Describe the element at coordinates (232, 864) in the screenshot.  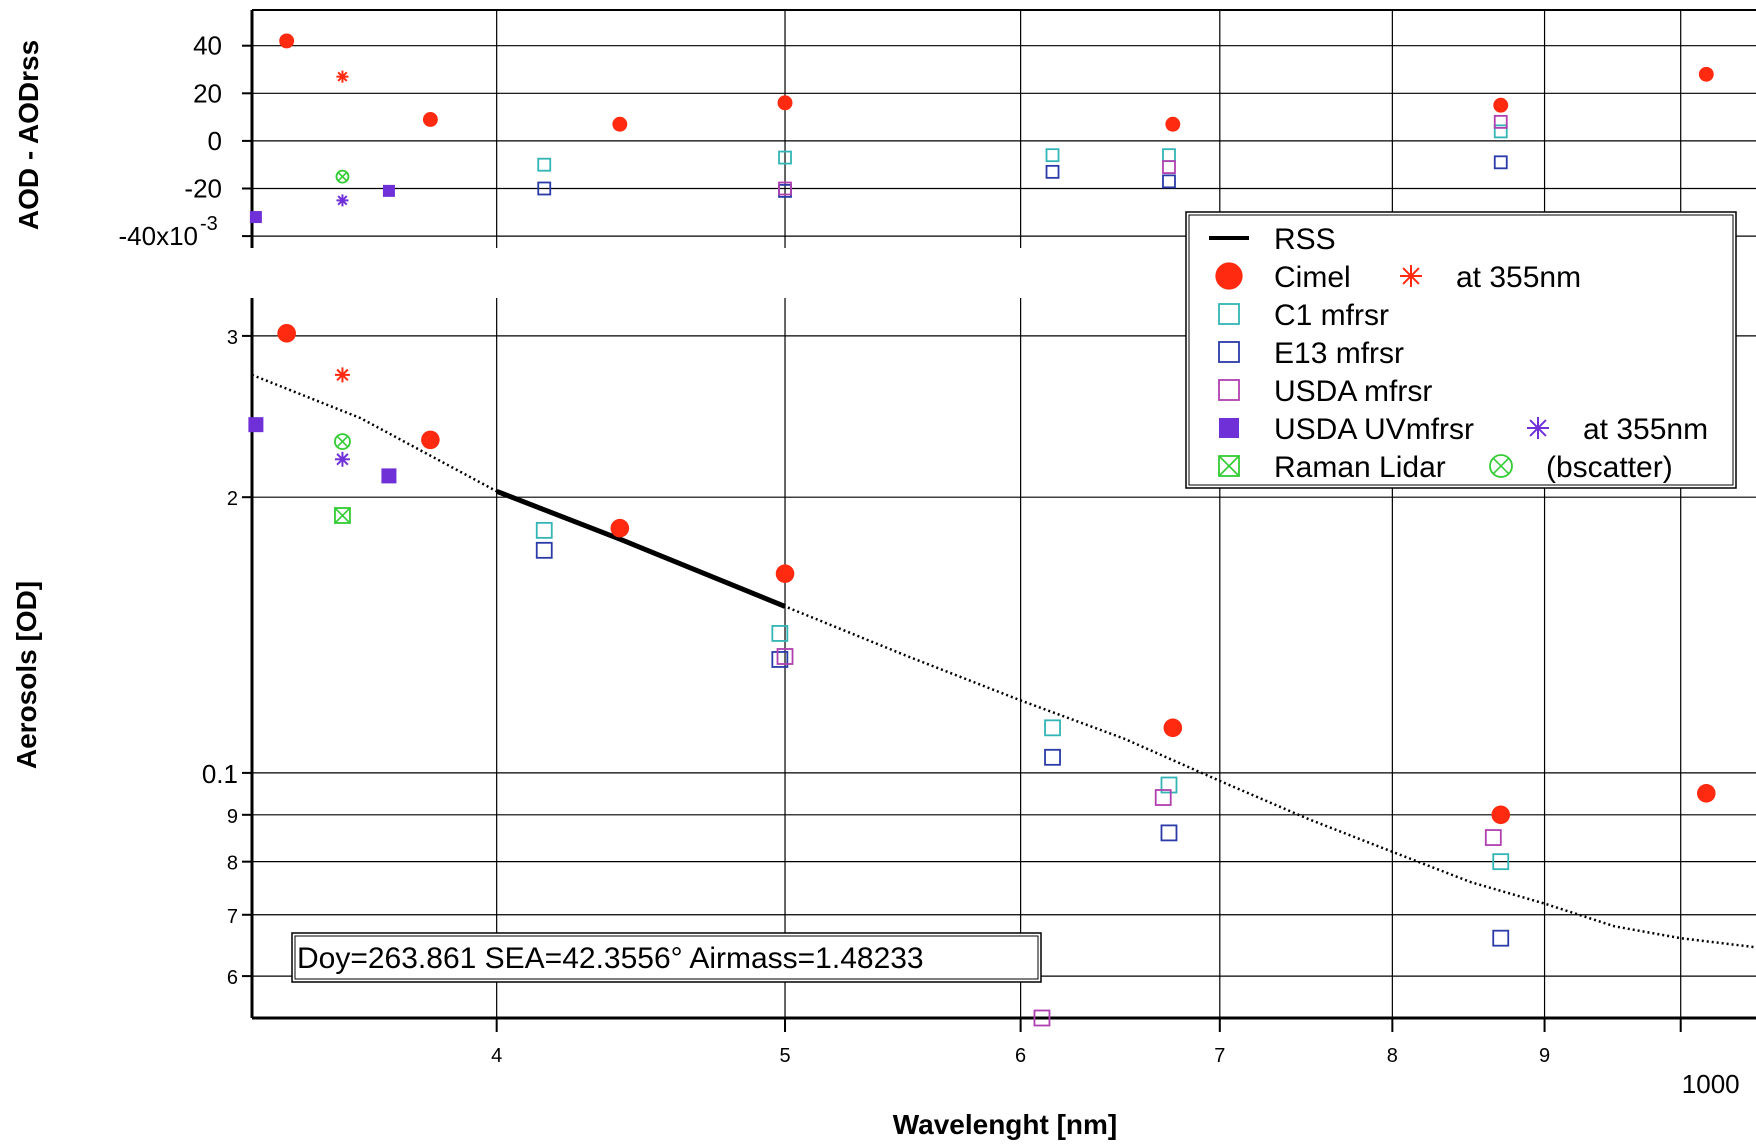
I see `bottom-y-tick-label: 8` at that location.